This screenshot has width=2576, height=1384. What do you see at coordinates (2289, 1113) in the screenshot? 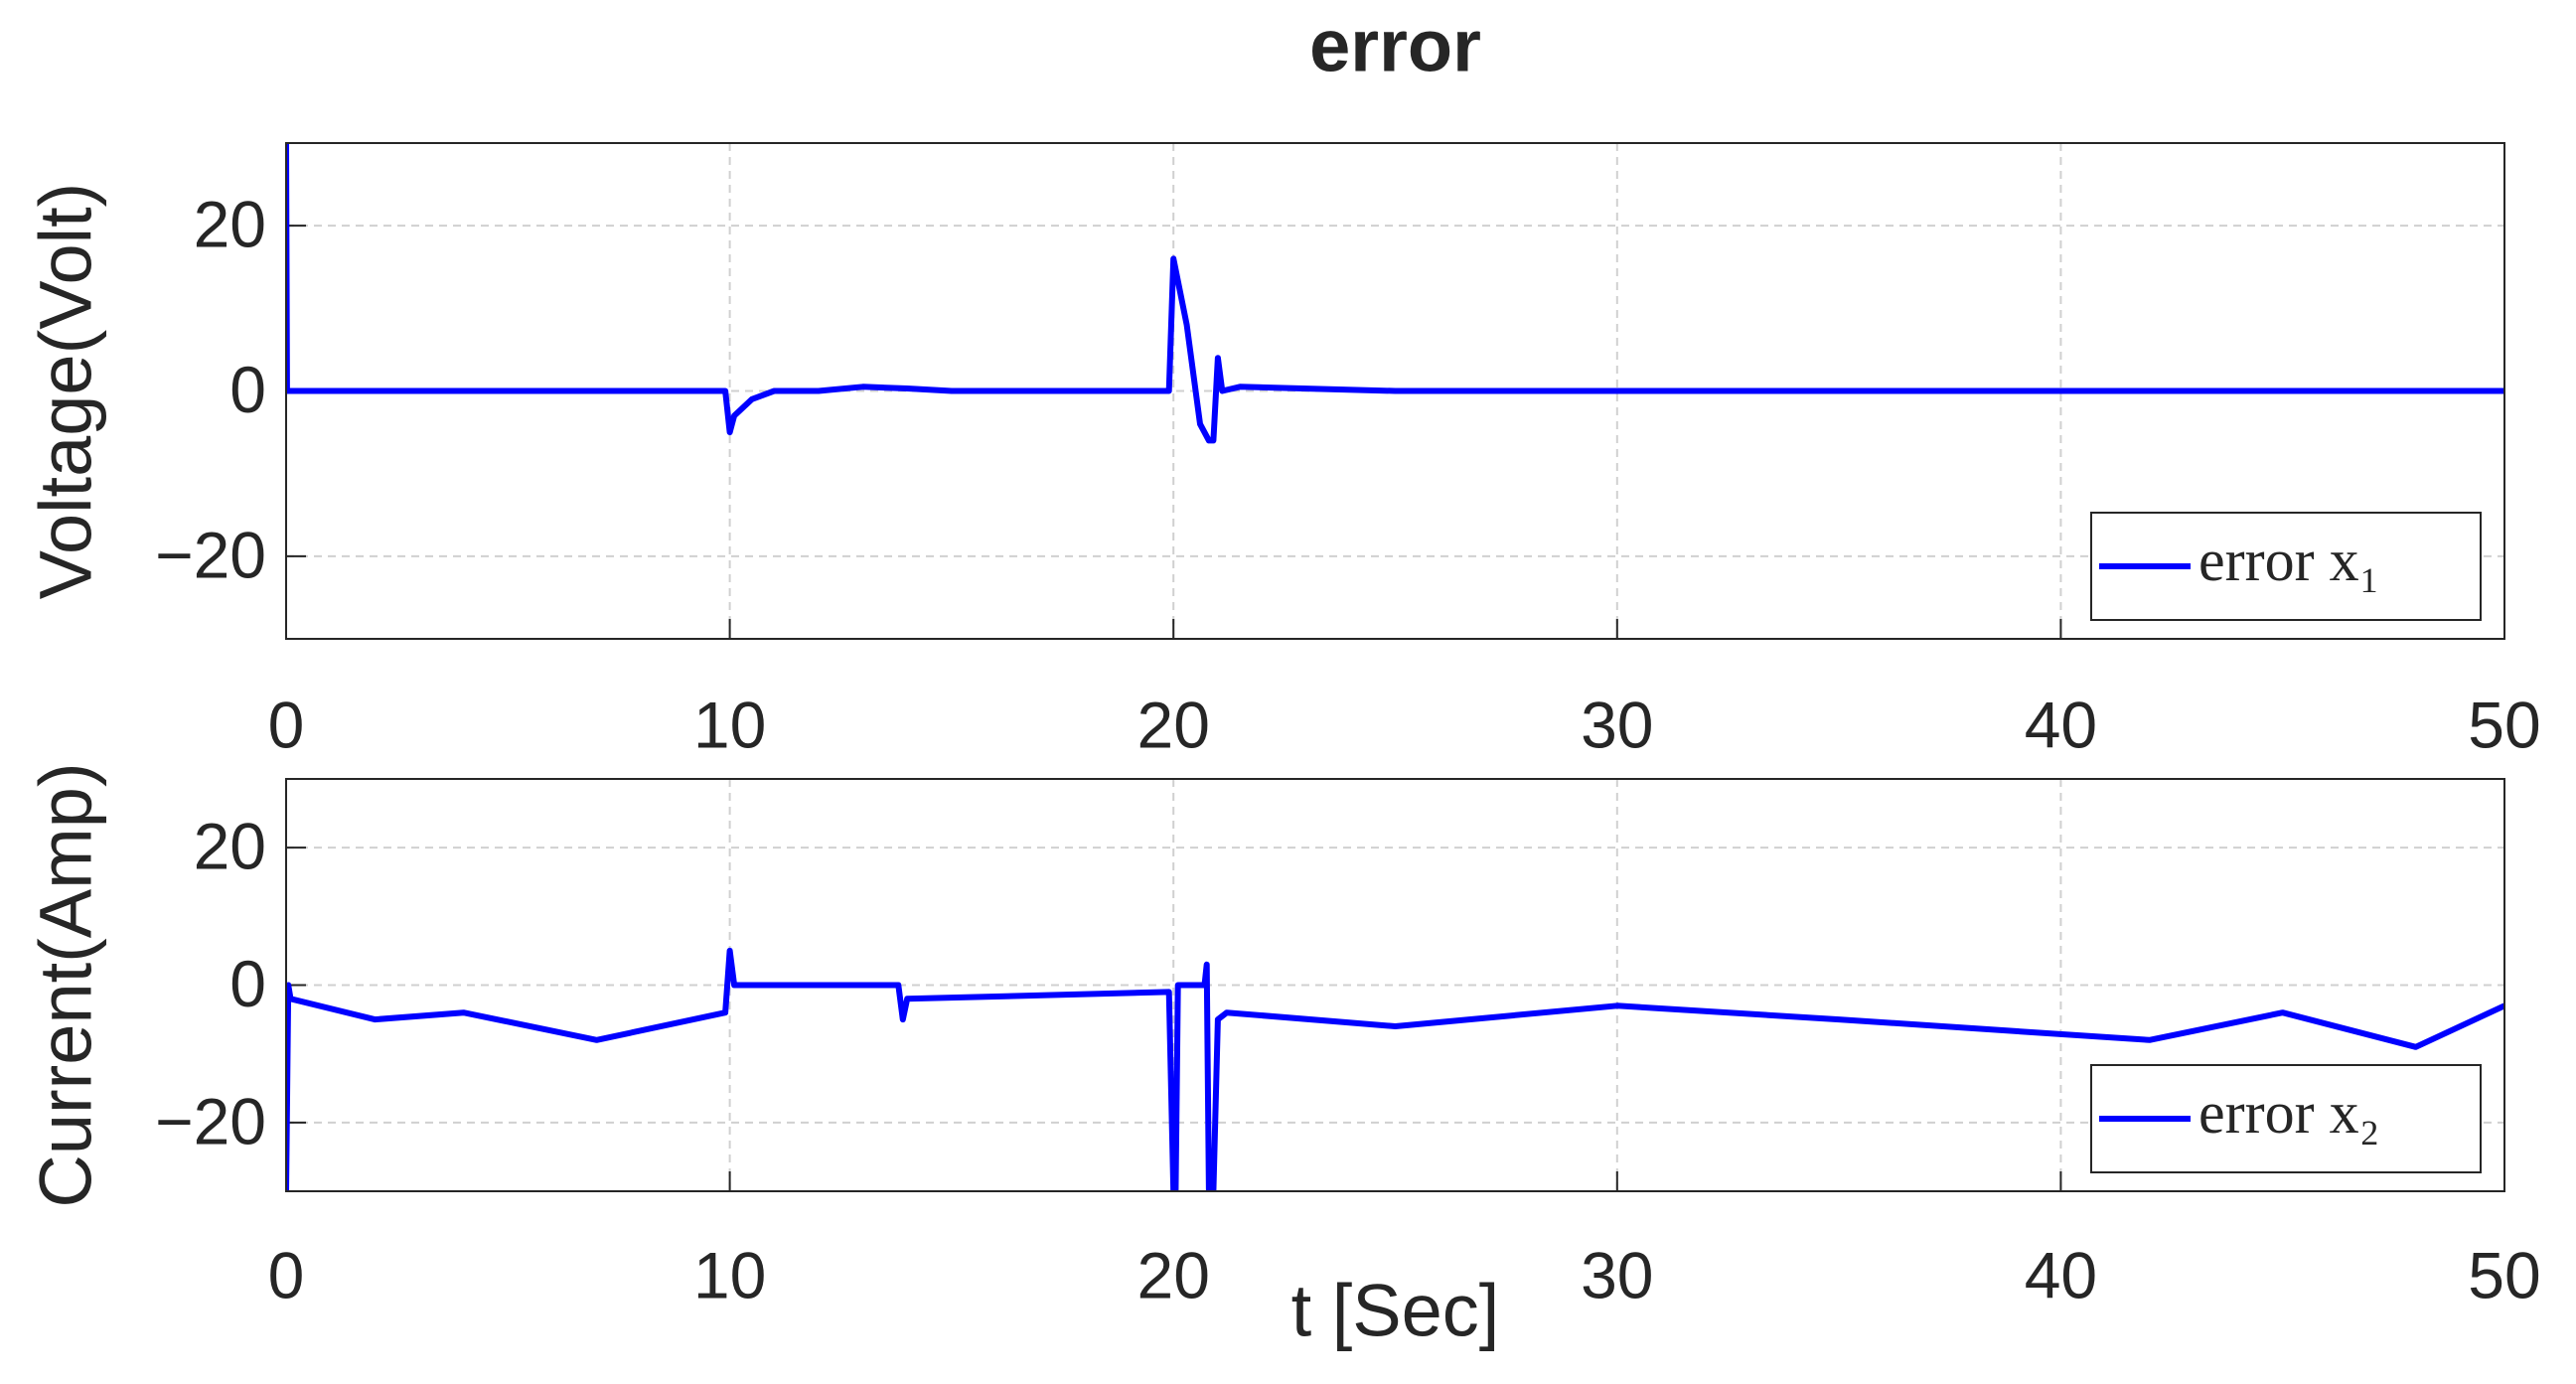
I see `legend-label: error x₂` at bounding box center [2289, 1113].